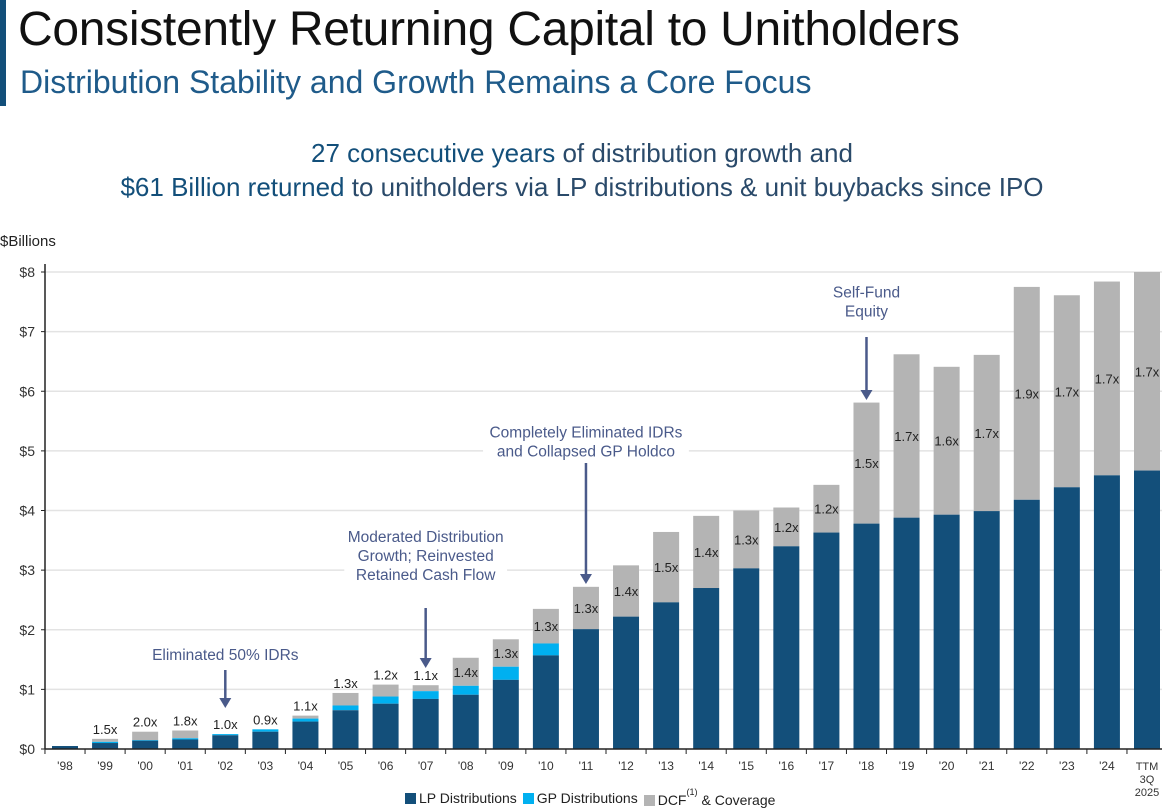 The image size is (1164, 808). I want to click on coverage-label: 1.9x, so click(1026, 393).